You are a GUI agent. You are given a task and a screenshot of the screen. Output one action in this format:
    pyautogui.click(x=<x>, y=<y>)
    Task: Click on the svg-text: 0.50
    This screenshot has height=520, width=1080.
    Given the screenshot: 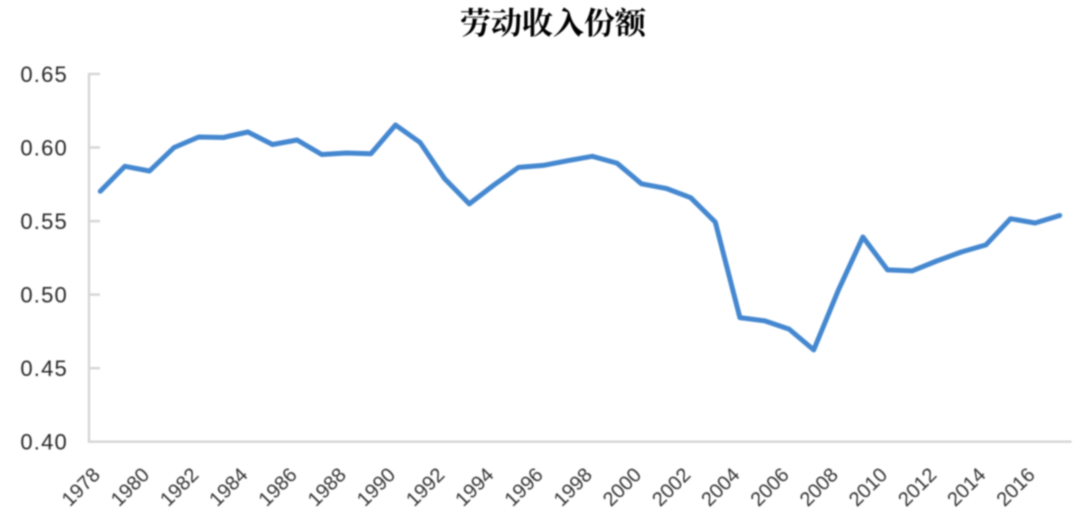 What is the action you would take?
    pyautogui.click(x=44, y=294)
    